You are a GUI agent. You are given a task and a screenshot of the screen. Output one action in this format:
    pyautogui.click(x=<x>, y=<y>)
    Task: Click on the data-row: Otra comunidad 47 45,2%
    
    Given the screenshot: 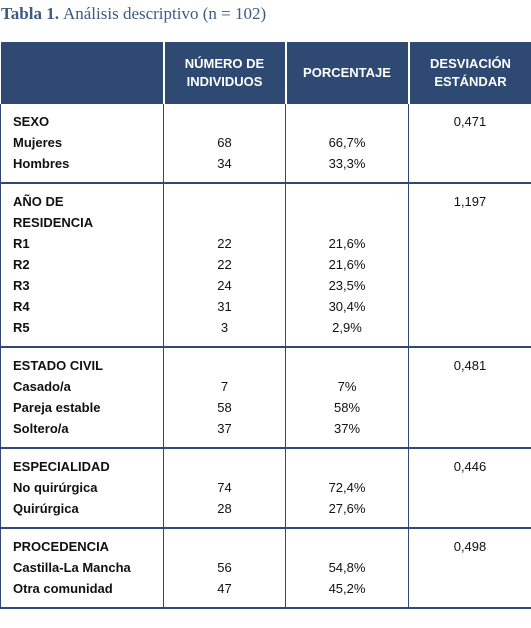 What is the action you would take?
    pyautogui.click(x=265, y=593)
    